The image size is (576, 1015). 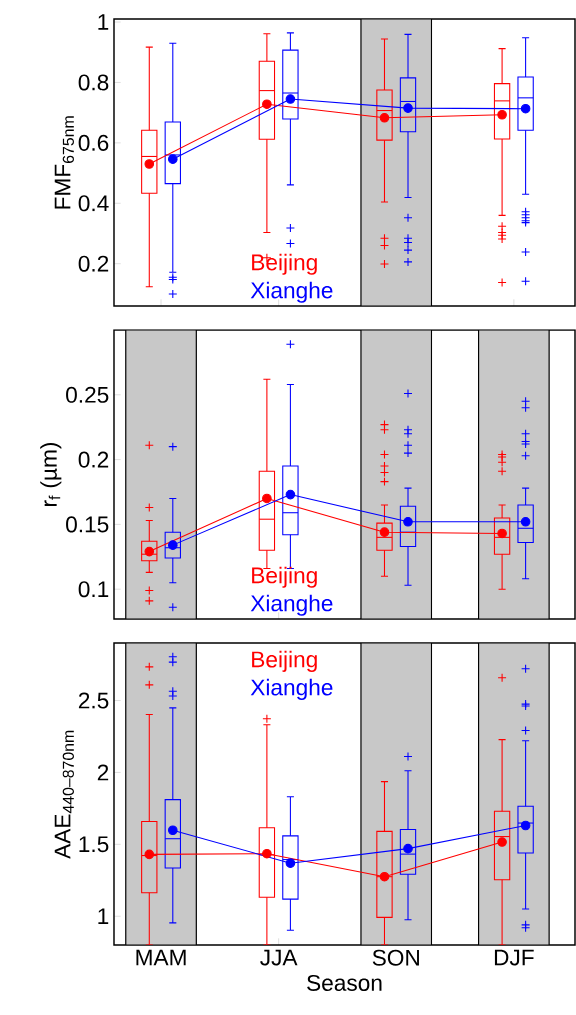 What do you see at coordinates (93, 82) in the screenshot?
I see `y-tick-label: 0.8` at bounding box center [93, 82].